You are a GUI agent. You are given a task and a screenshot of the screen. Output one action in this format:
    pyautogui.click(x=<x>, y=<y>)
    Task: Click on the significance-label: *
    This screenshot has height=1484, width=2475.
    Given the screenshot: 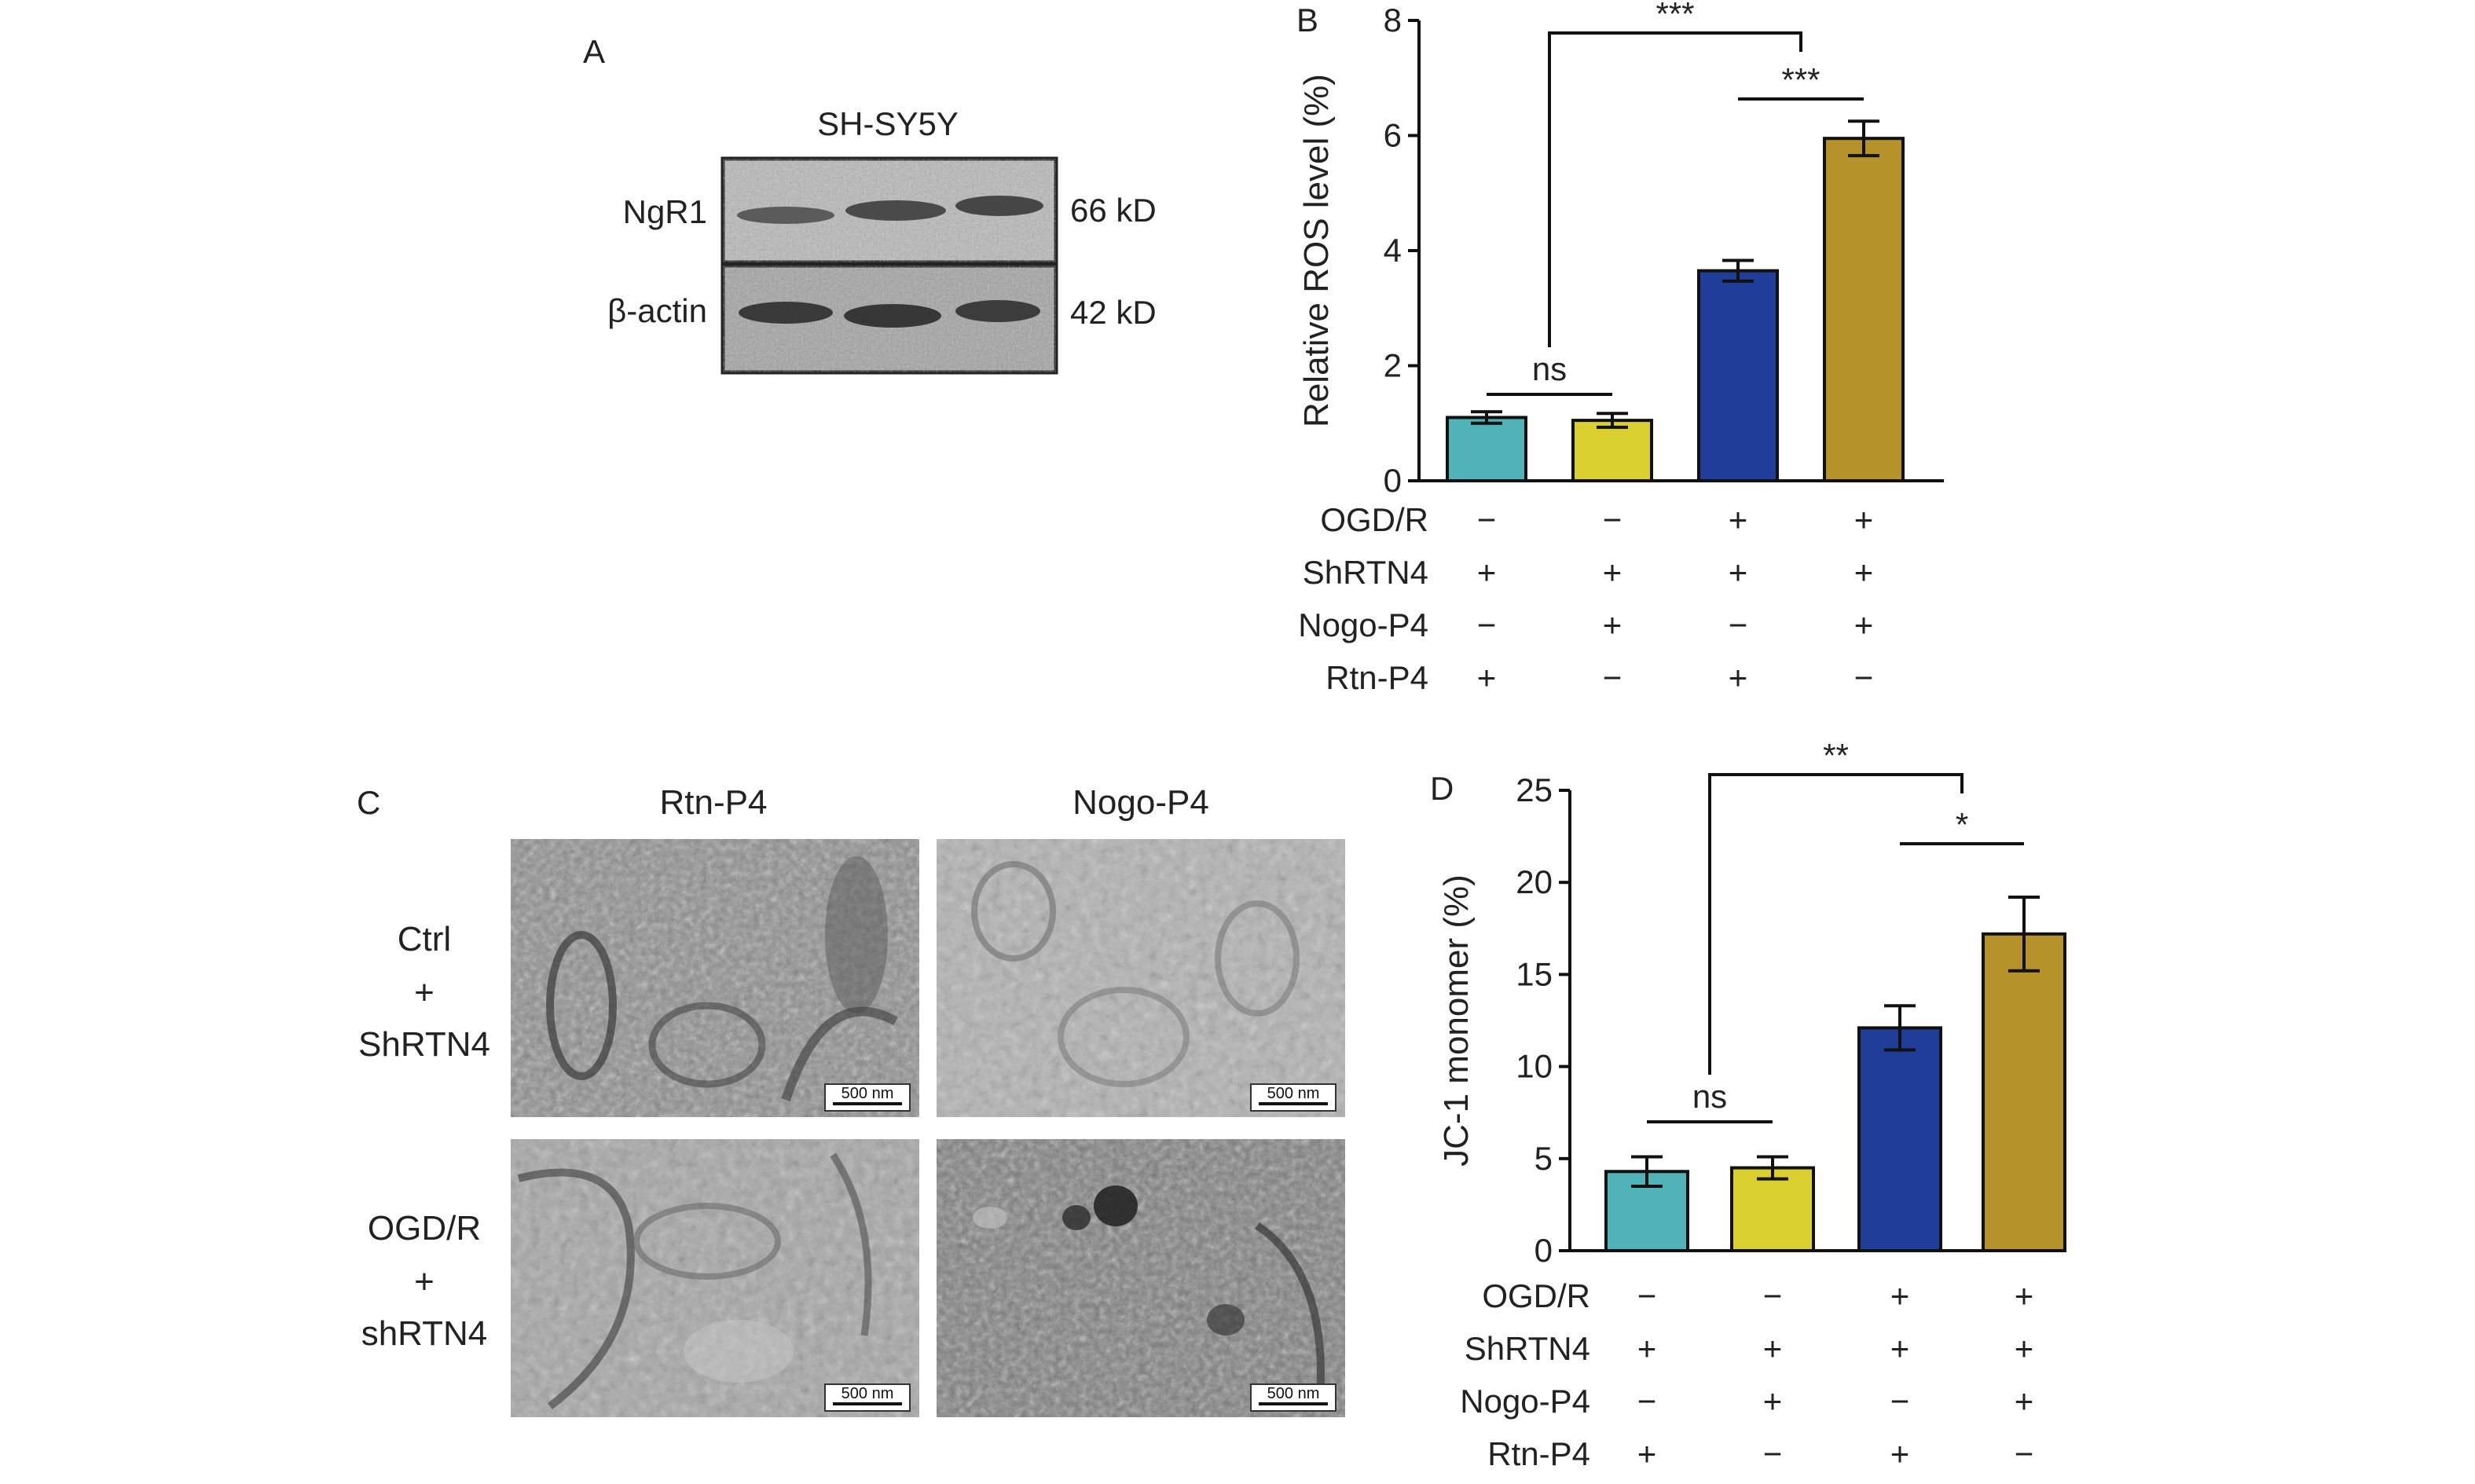 What is the action you would take?
    pyautogui.click(x=1962, y=824)
    